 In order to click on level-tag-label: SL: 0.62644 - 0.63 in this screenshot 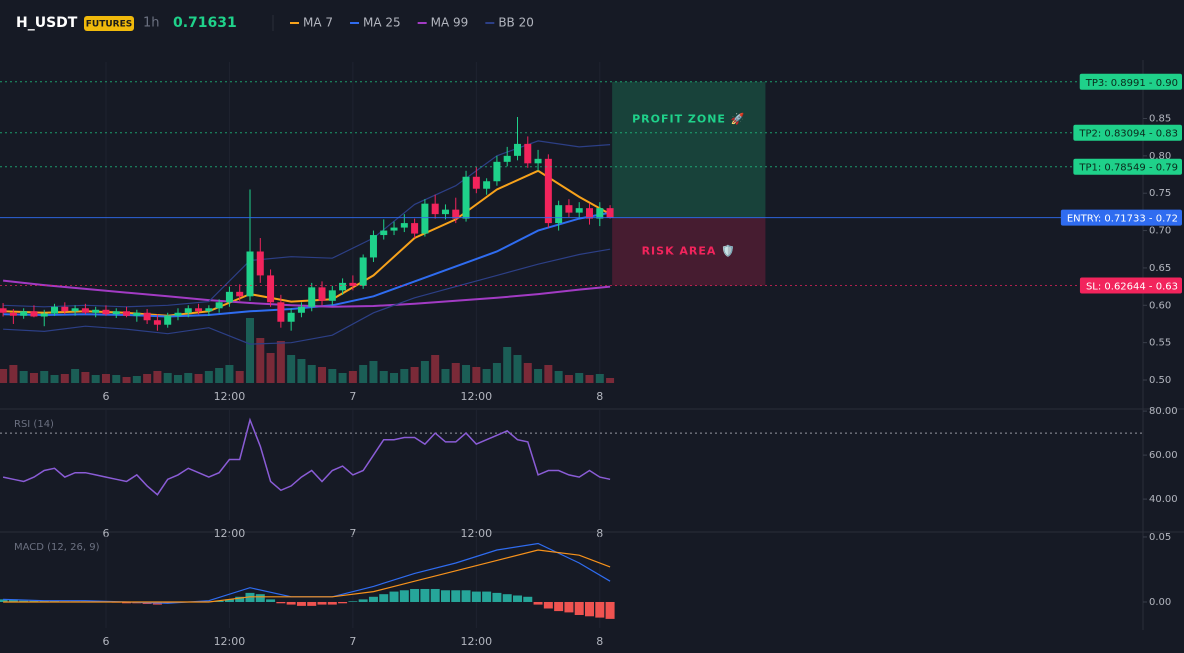, I will do `click(1132, 287)`.